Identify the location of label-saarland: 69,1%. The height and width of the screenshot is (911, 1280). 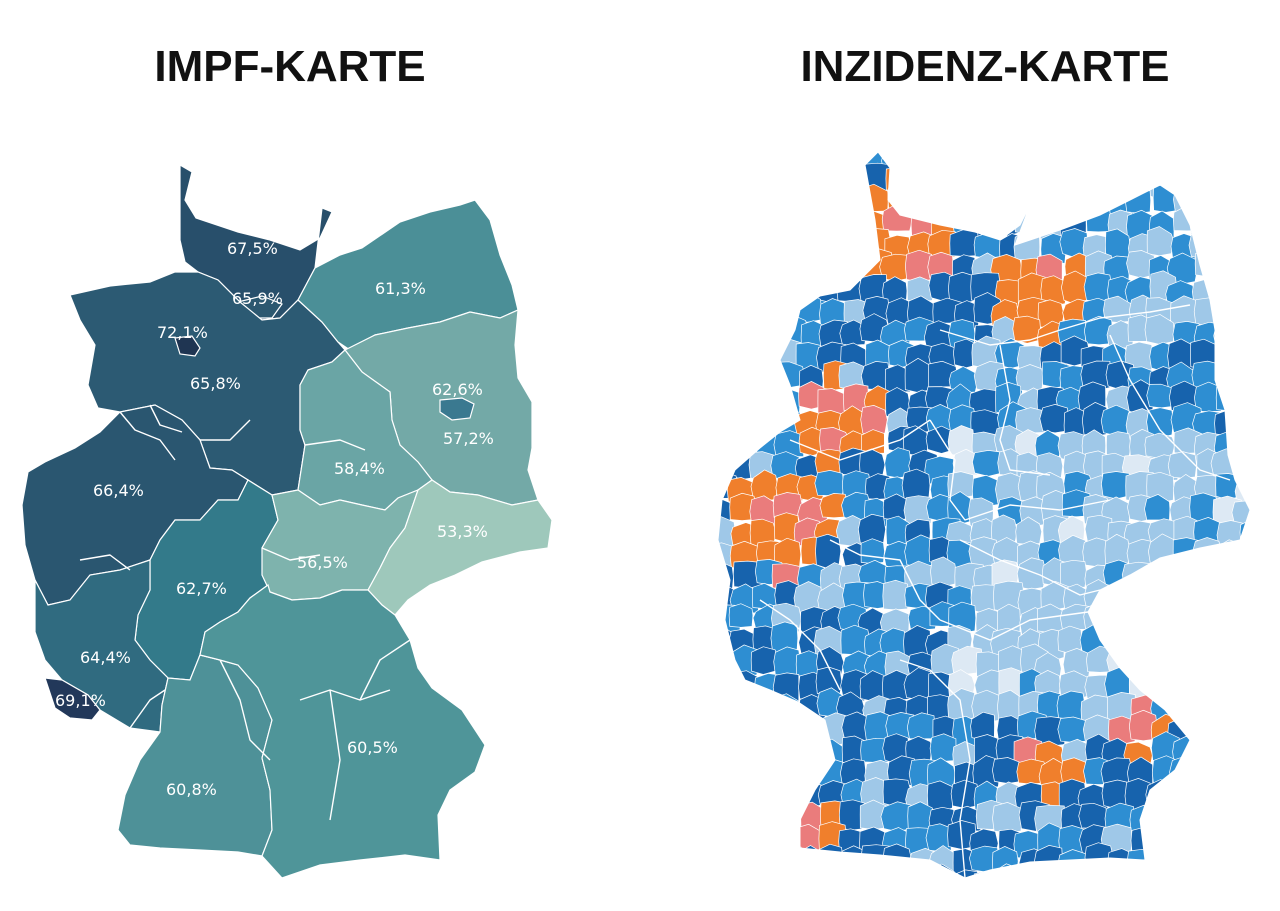
(80, 700).